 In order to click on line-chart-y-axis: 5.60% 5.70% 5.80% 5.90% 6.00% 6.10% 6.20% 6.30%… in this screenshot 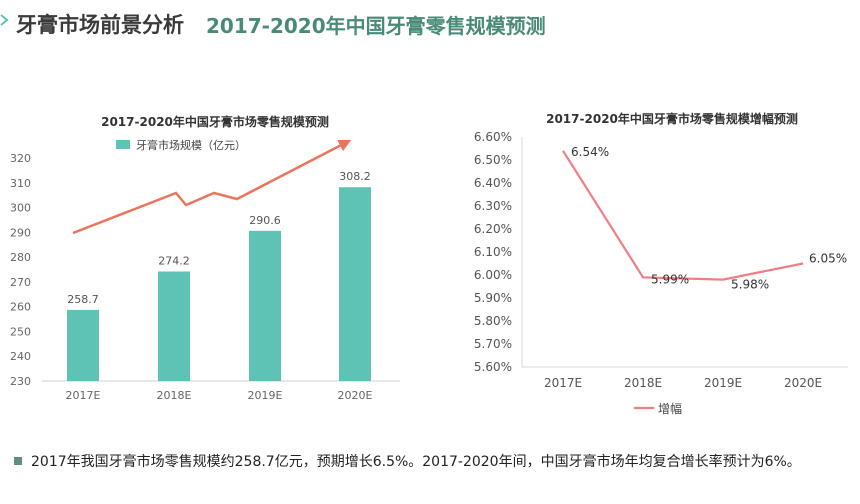, I will do `click(493, 252)`.